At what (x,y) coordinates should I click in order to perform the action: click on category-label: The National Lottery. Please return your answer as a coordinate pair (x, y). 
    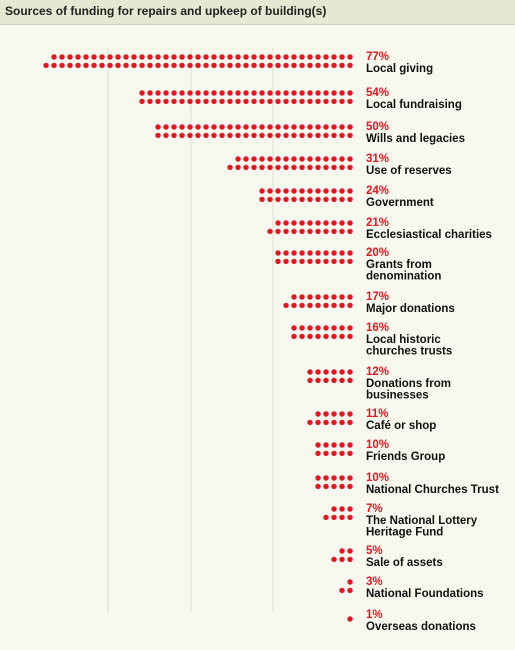
    Looking at the image, I should click on (422, 521).